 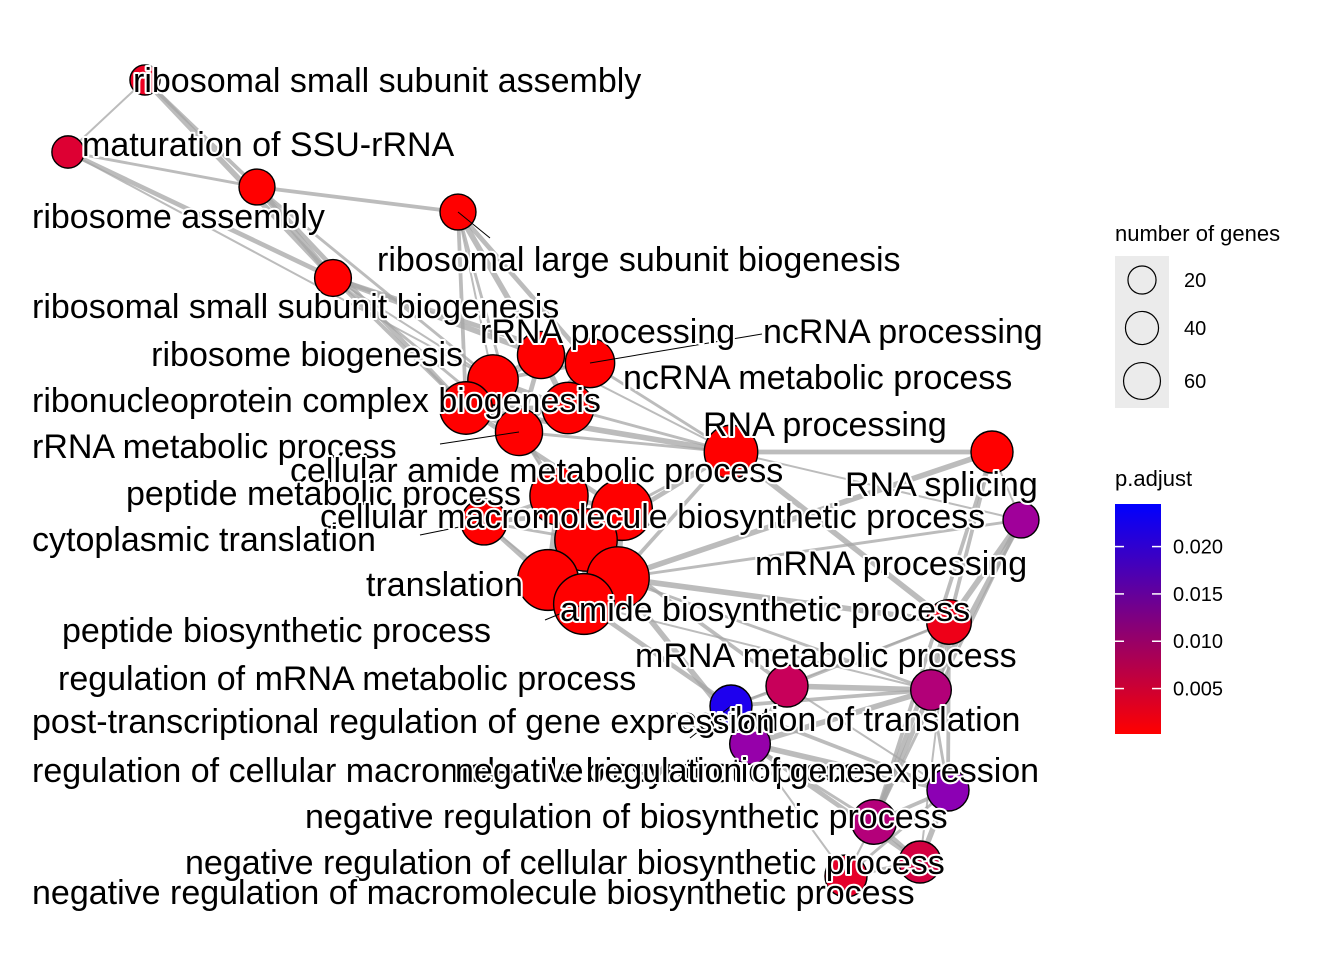 What do you see at coordinates (765, 610) in the screenshot?
I see `node-label-n20: amide biosynthetic process` at bounding box center [765, 610].